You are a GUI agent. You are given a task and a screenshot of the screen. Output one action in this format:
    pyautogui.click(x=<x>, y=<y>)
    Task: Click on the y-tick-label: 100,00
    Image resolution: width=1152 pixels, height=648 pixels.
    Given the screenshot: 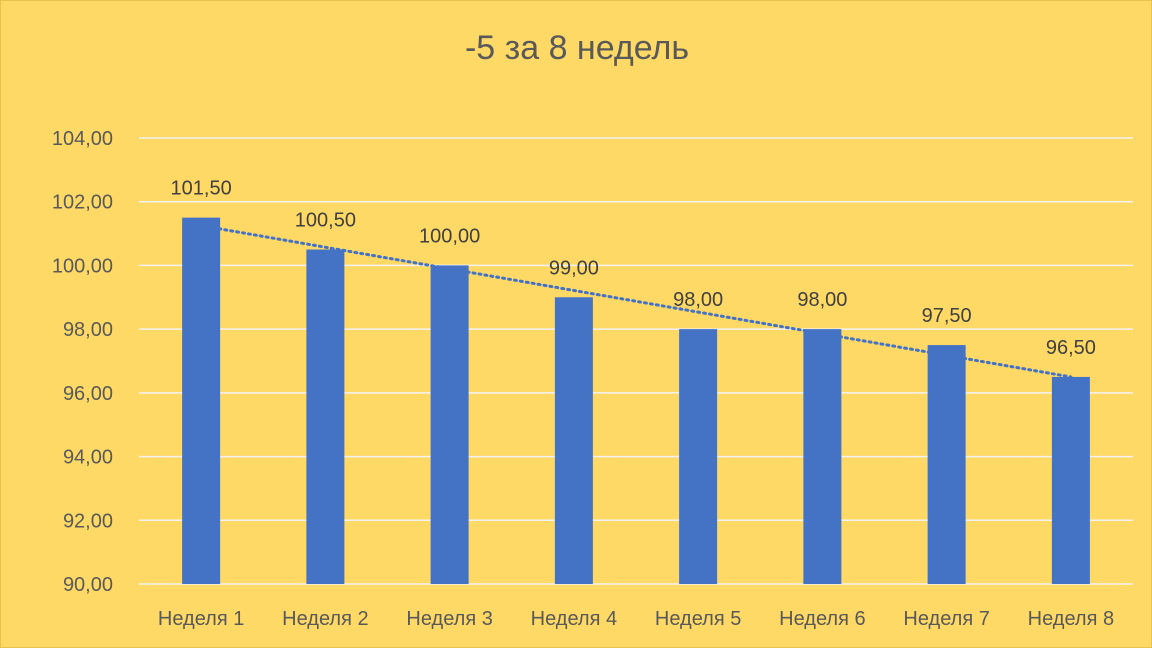 What is the action you would take?
    pyautogui.click(x=82, y=266)
    